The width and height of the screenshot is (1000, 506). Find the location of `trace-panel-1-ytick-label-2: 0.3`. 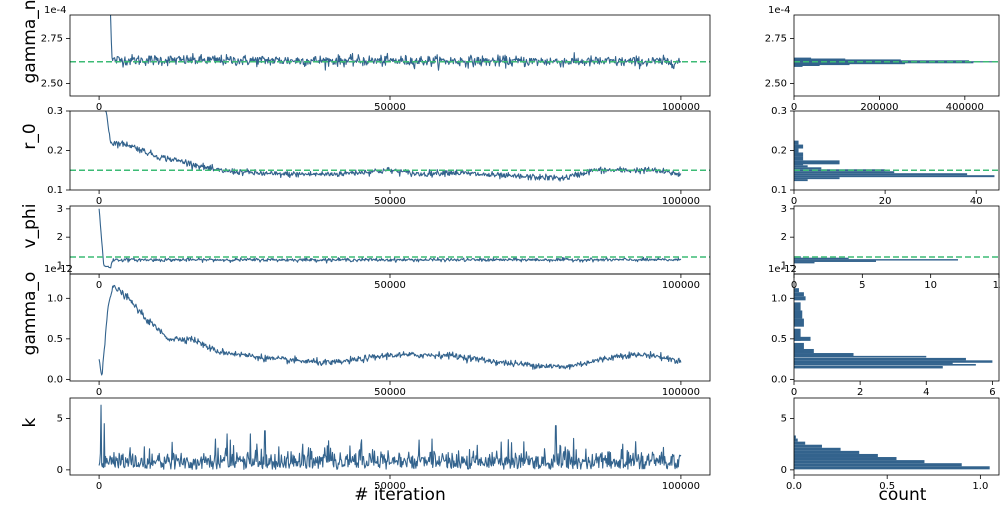

trace-panel-1-ytick-label-2: 0.3 is located at coordinates (55, 111).